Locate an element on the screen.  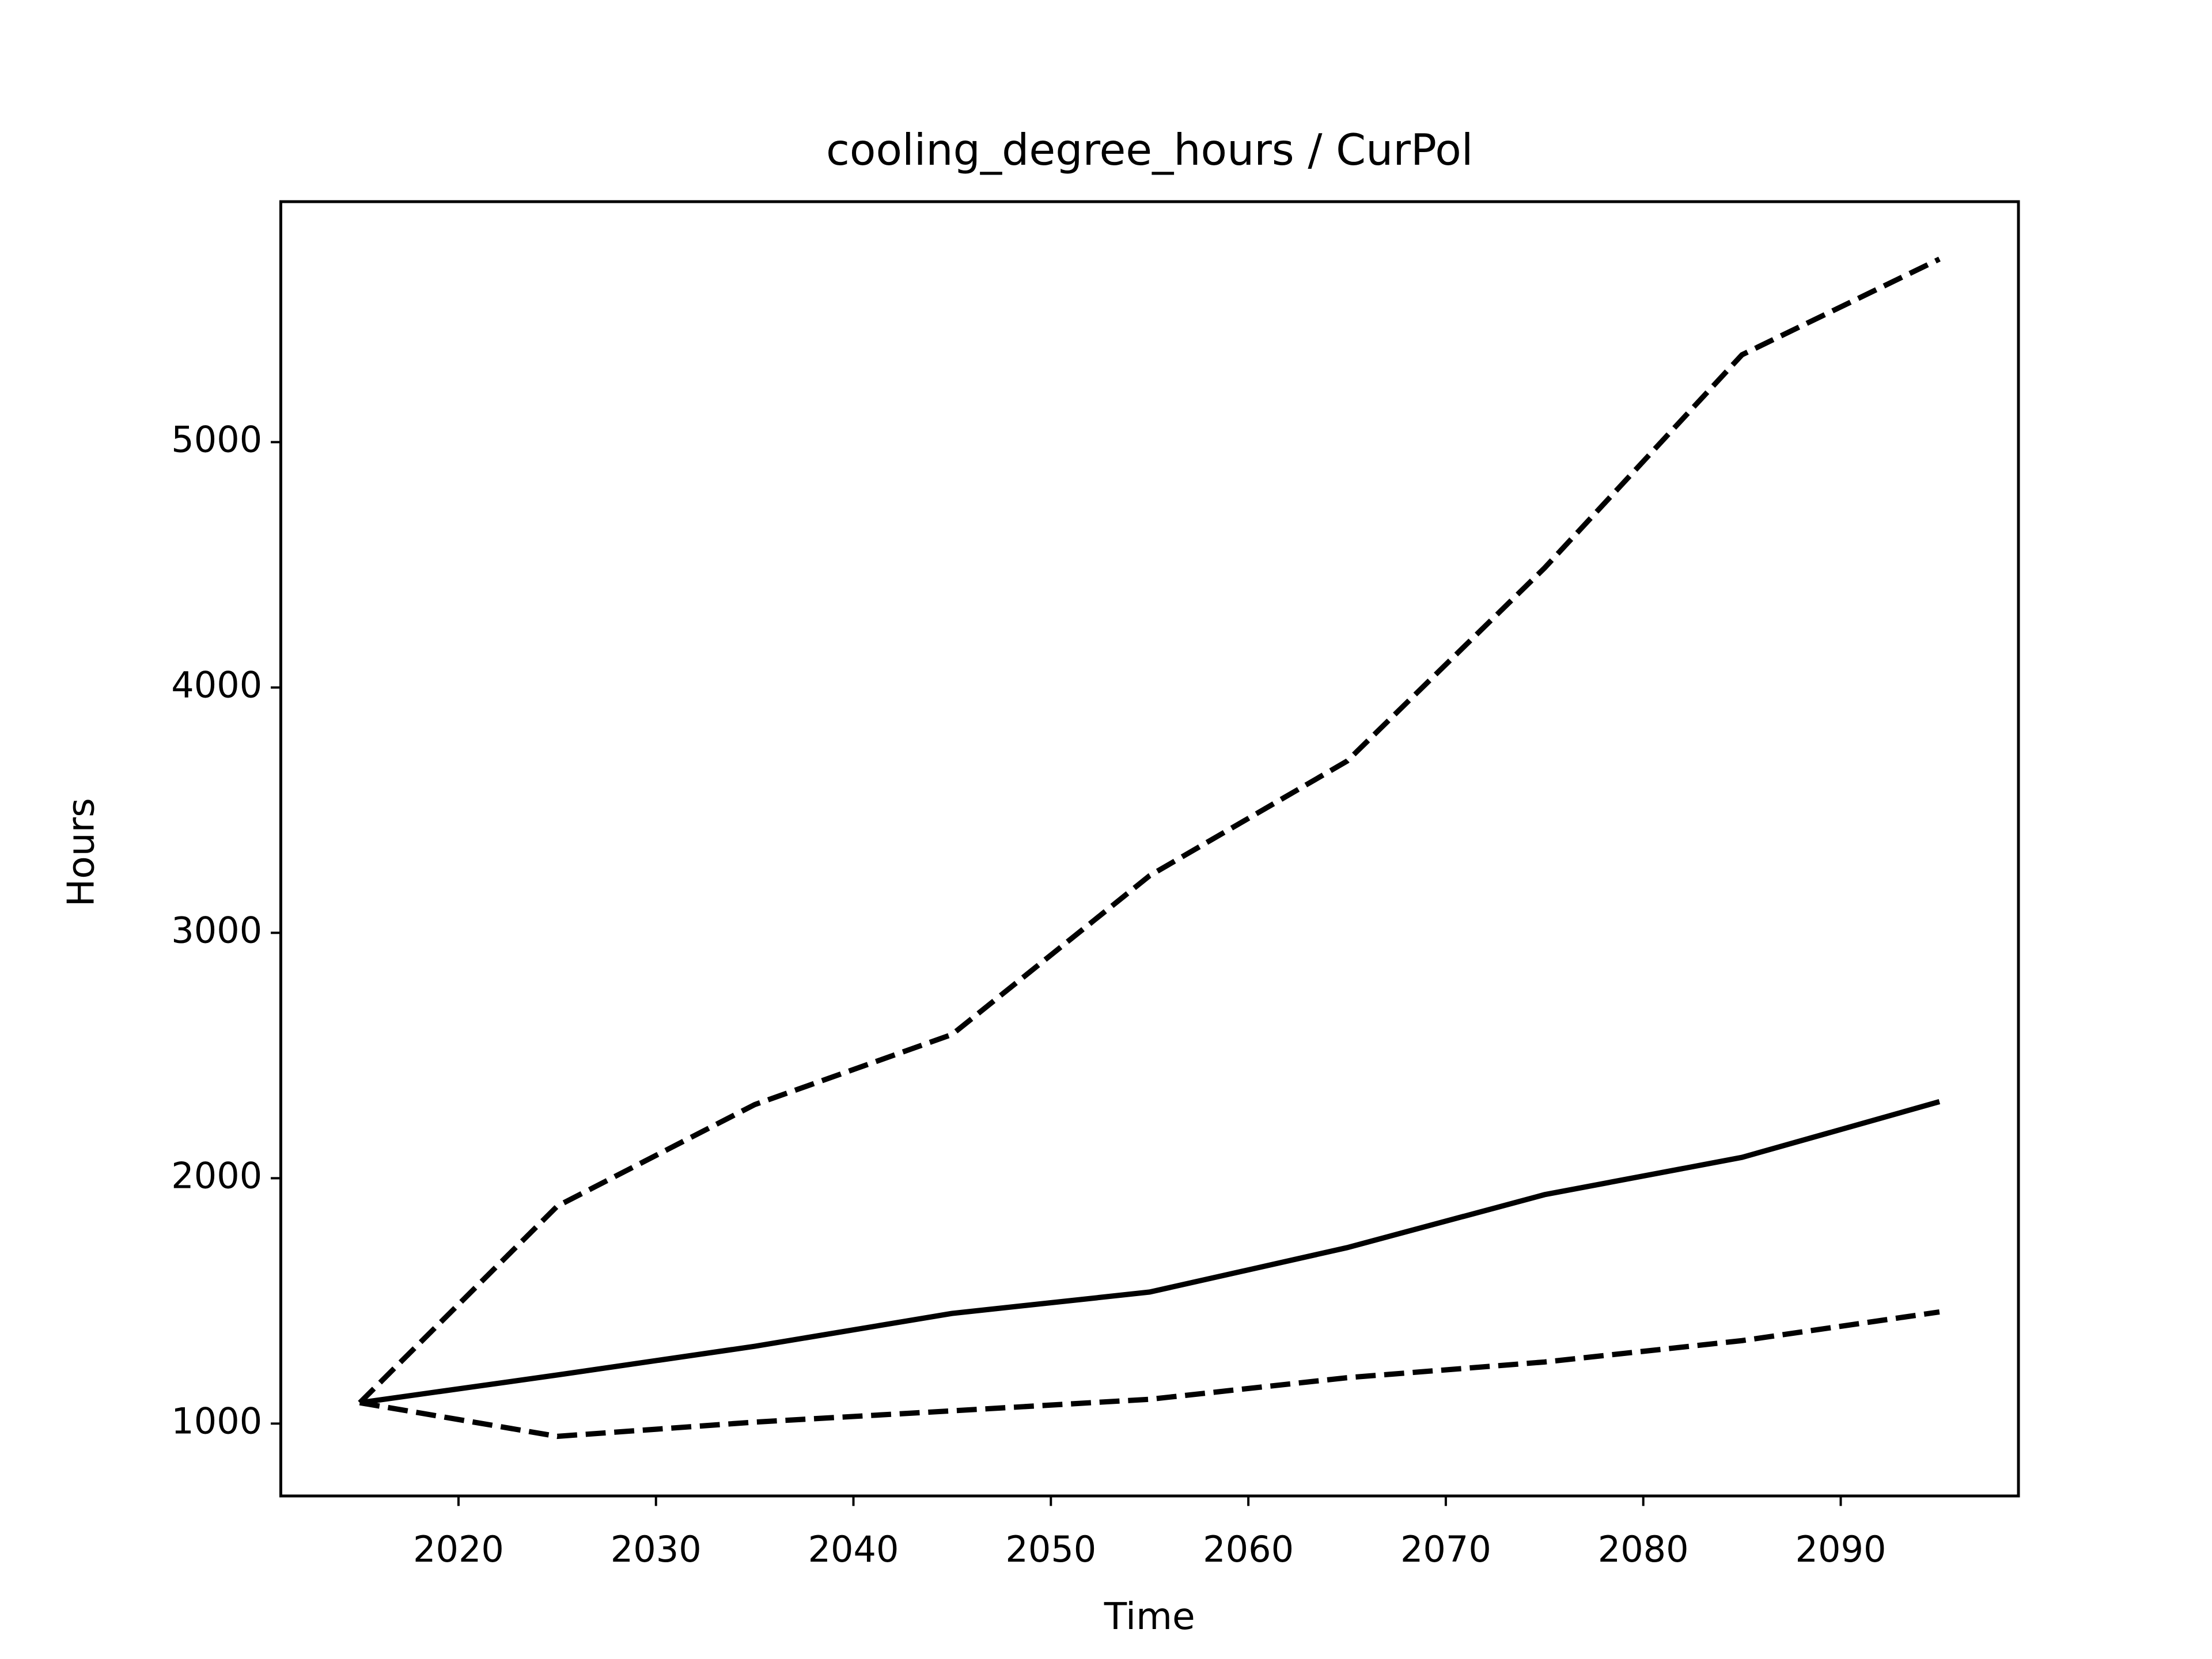
y-tick-label: 2000 is located at coordinates (216, 1175).